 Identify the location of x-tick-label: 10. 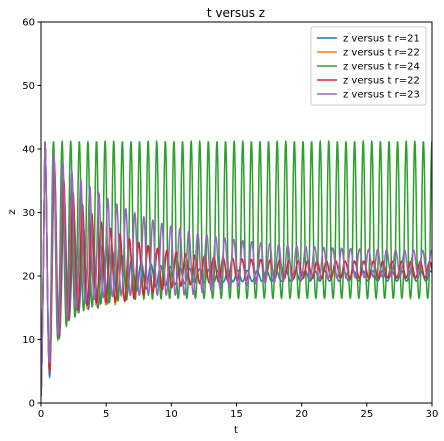
(171, 414).